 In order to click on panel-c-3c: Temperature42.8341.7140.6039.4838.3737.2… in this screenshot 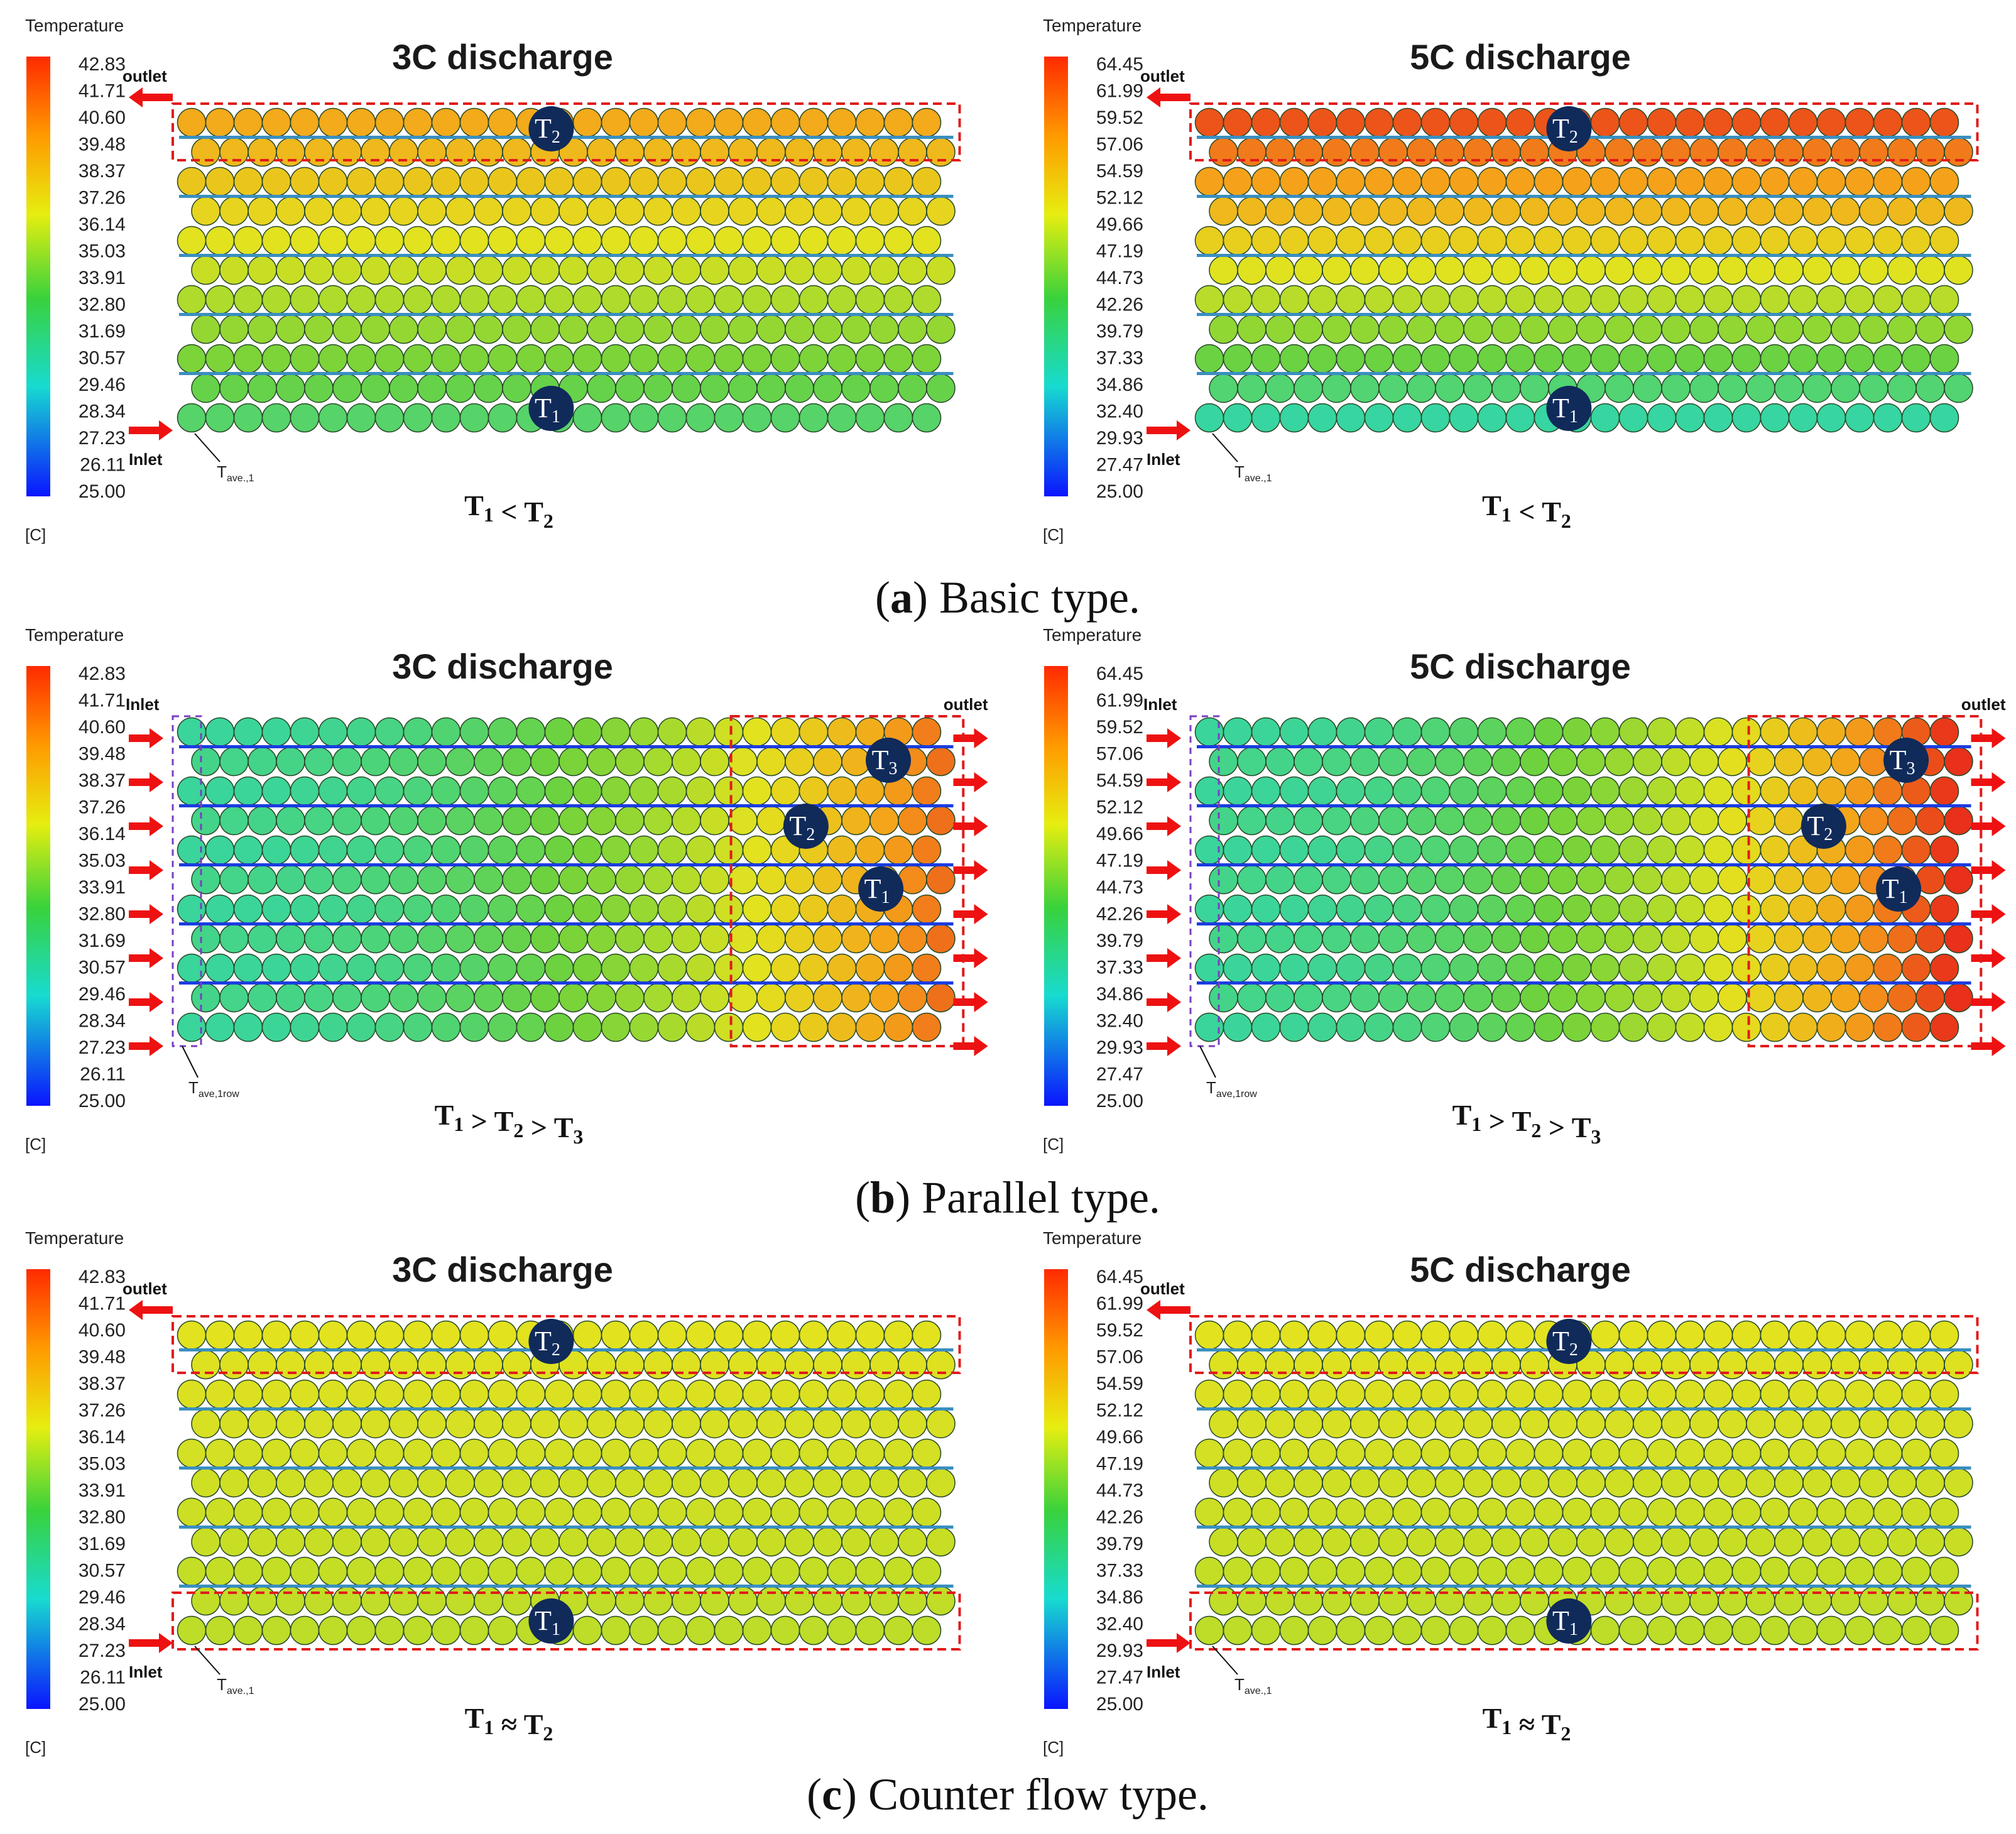, I will do `click(493, 1492)`.